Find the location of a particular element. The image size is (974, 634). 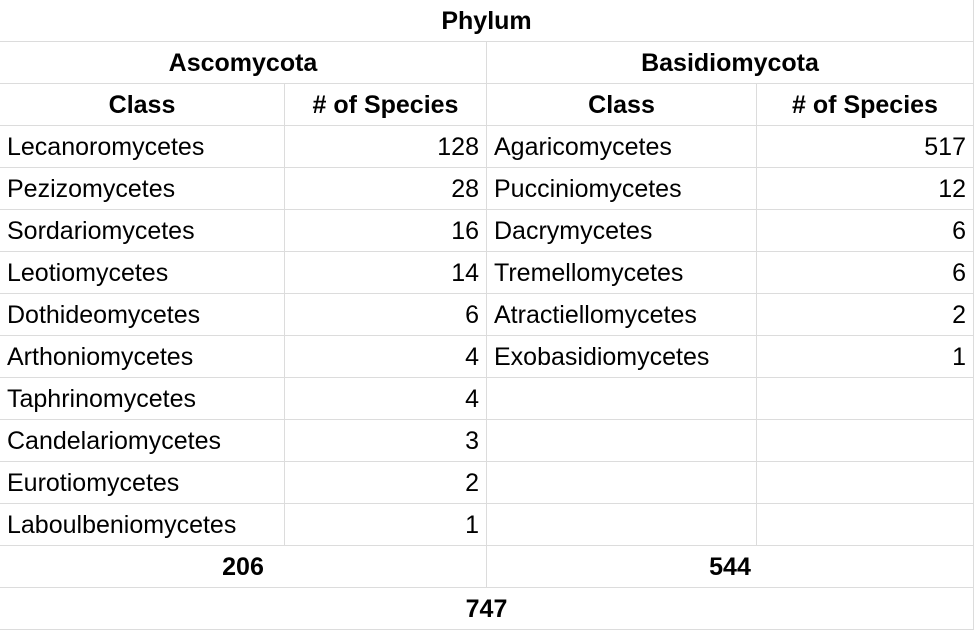

species-count-cell: 517 is located at coordinates (865, 147).